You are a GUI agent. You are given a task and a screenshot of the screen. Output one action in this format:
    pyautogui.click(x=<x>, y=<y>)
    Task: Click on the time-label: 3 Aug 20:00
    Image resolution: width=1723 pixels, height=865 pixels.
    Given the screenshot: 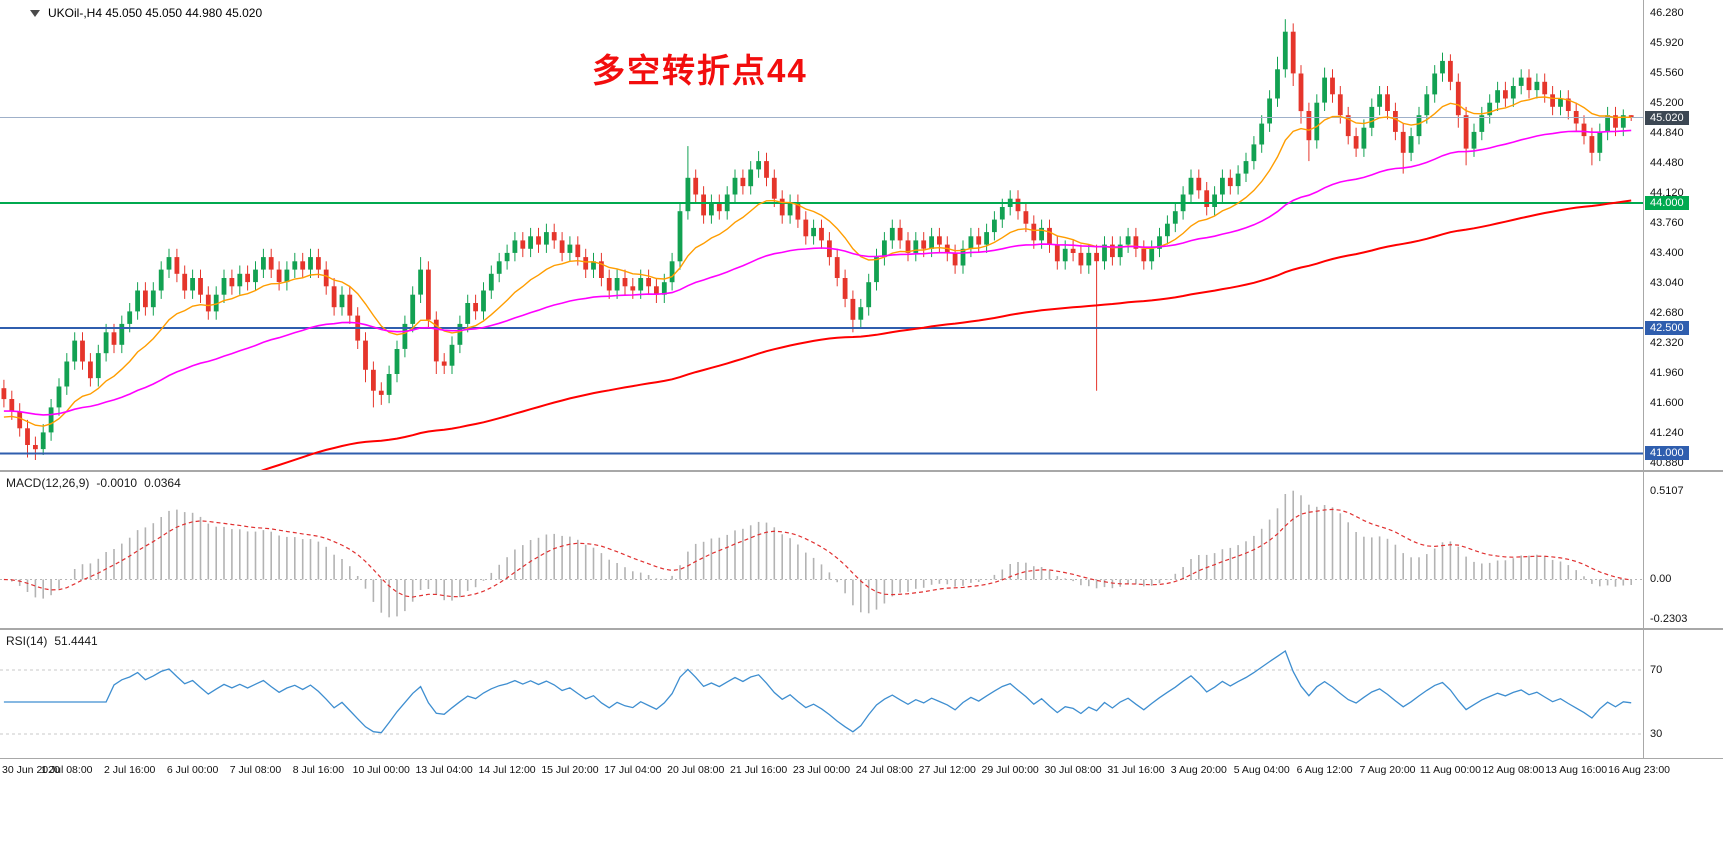 What is the action you would take?
    pyautogui.click(x=1198, y=770)
    